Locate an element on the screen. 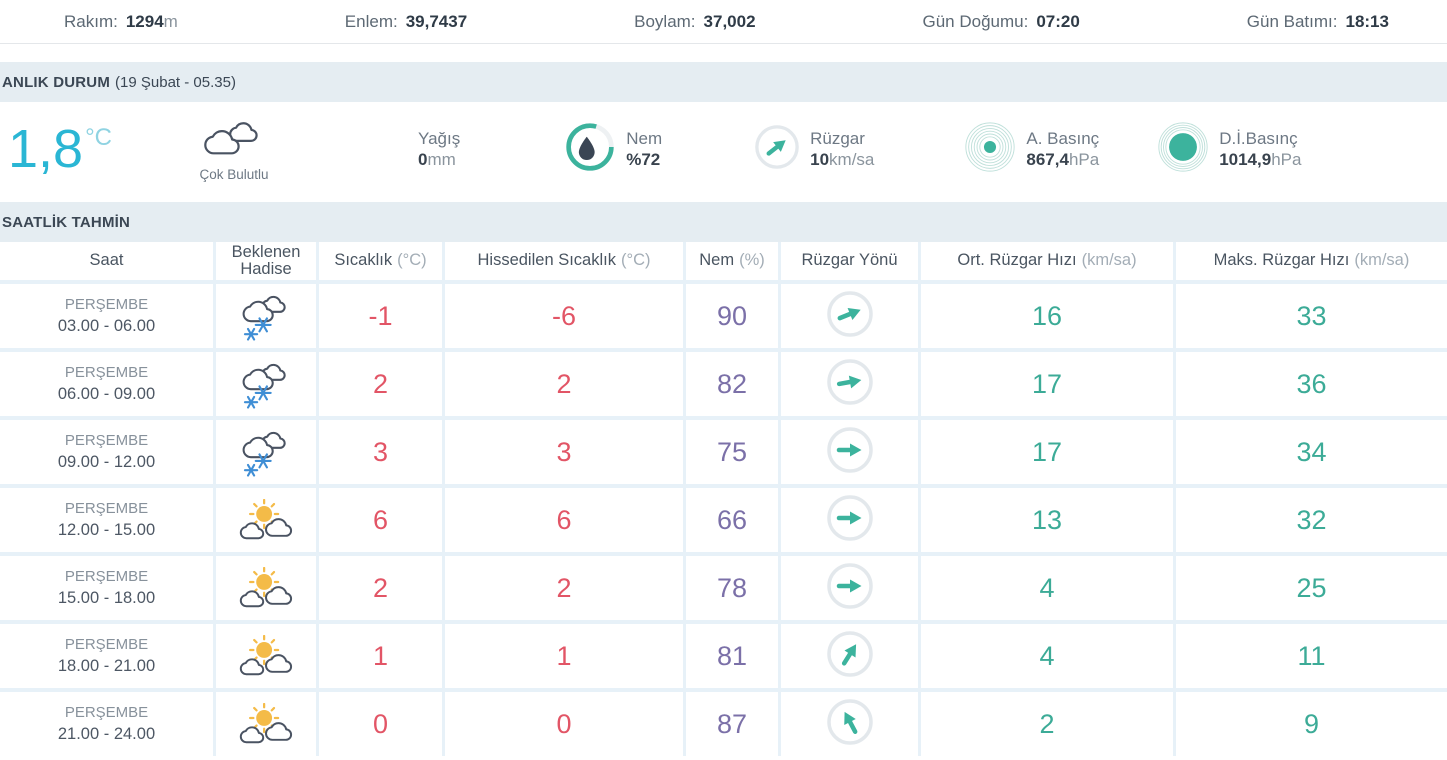 The width and height of the screenshot is (1447, 760). col-header-avg-wind: Ort. Rüzgar Hızı (km/sa) is located at coordinates (1047, 261).